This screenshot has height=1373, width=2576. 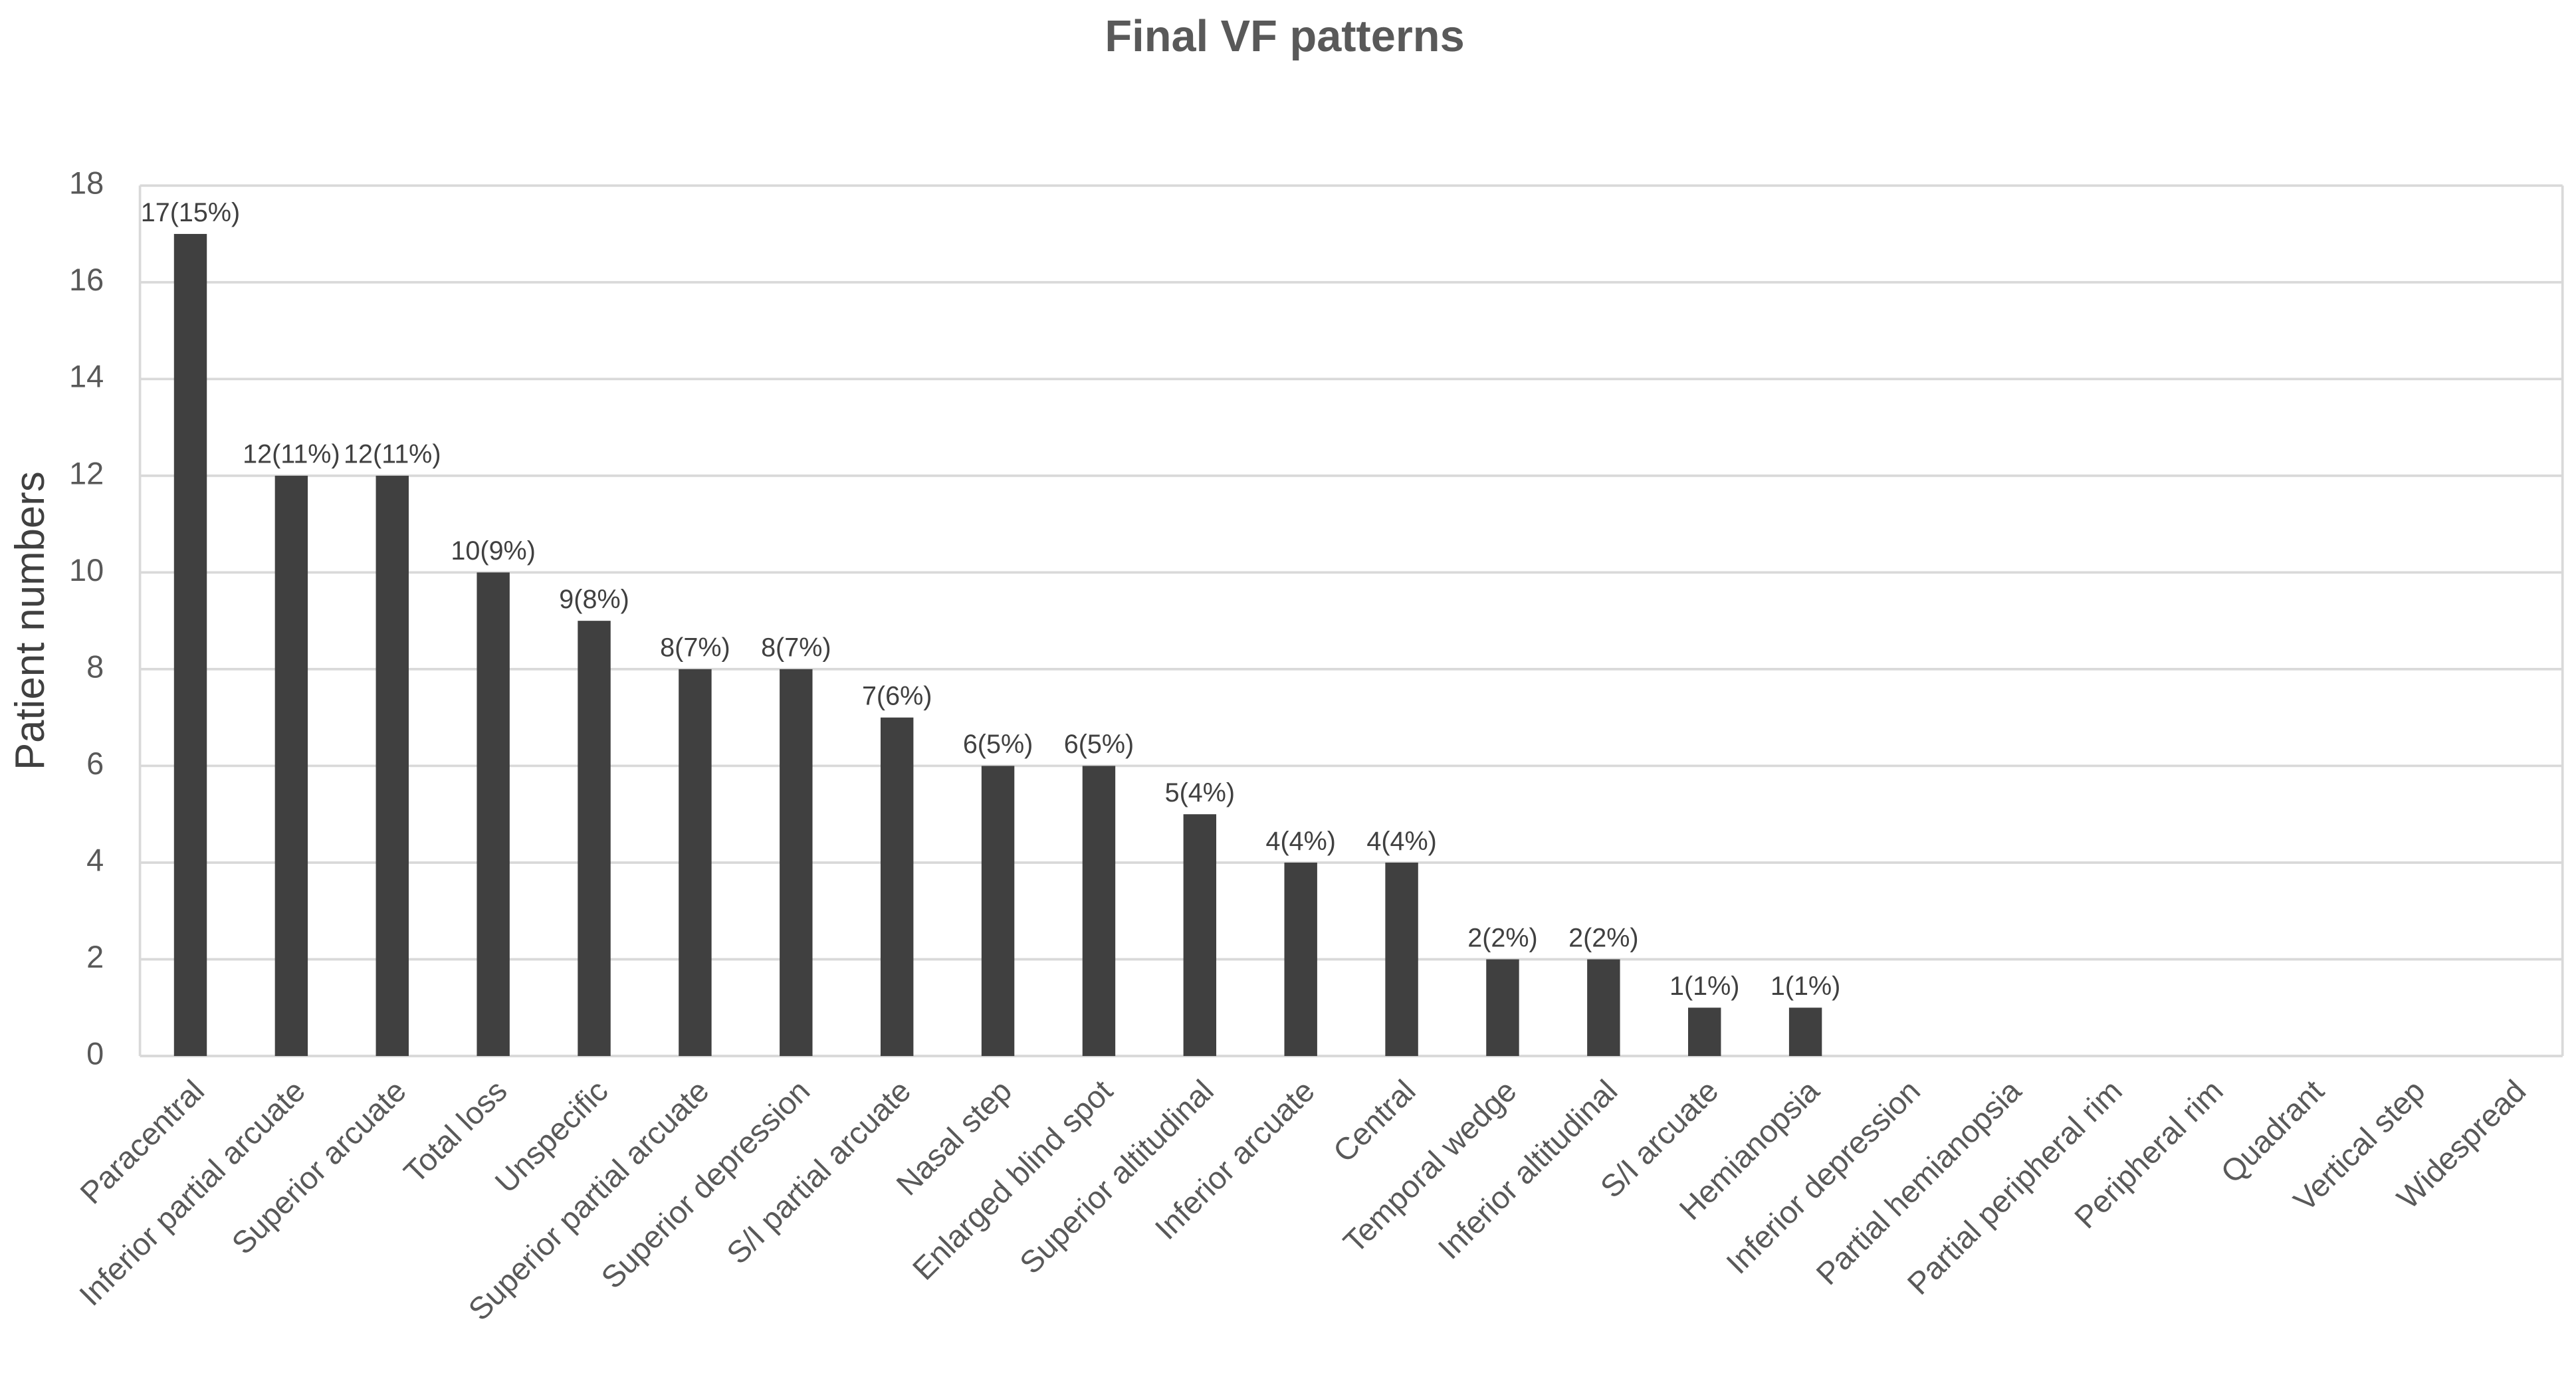 What do you see at coordinates (190, 212) in the screenshot?
I see `value-label: 17(15%)` at bounding box center [190, 212].